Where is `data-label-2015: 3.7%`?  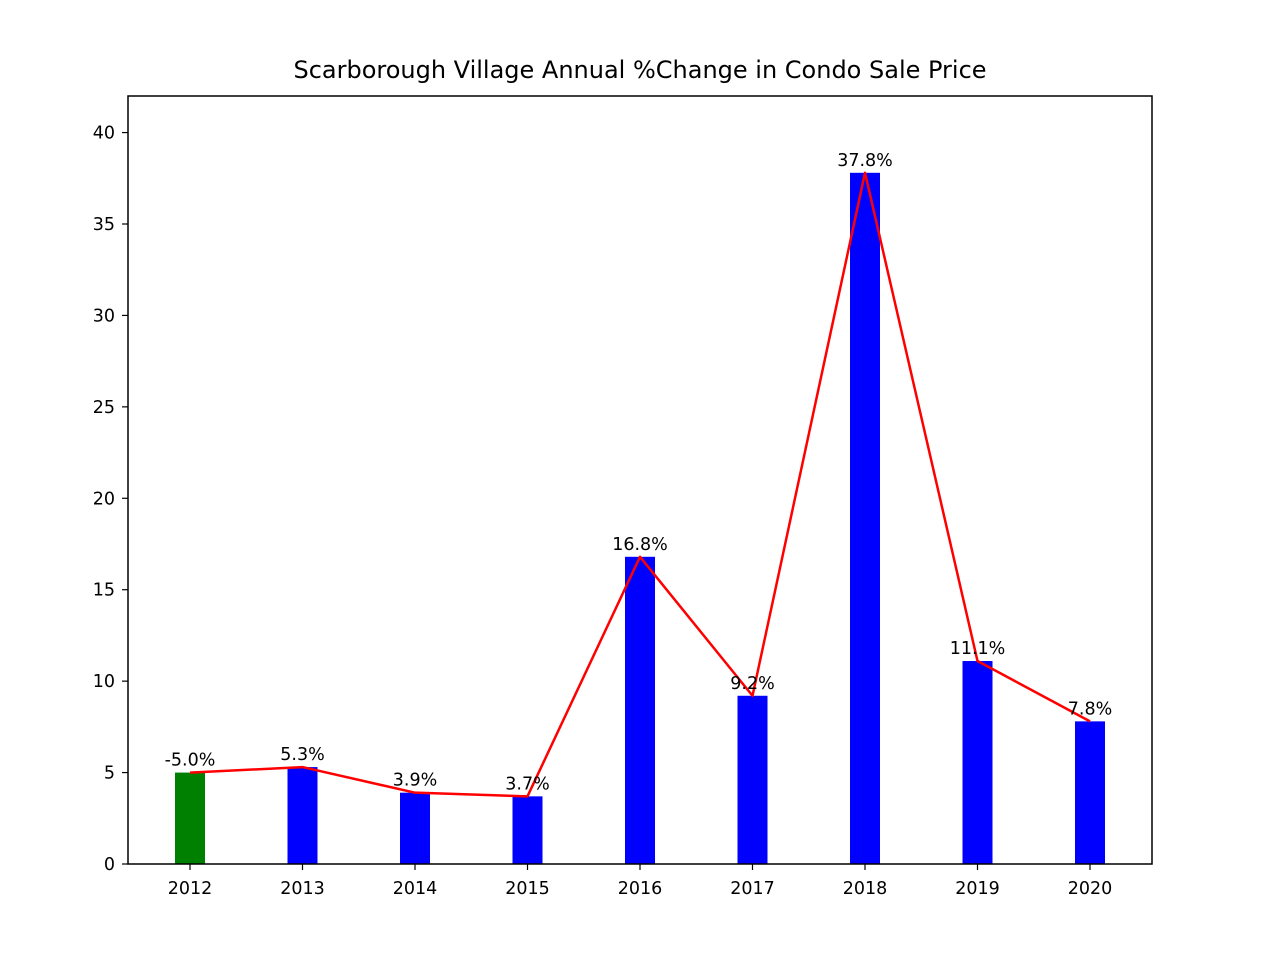 data-label-2015: 3.7% is located at coordinates (527, 784).